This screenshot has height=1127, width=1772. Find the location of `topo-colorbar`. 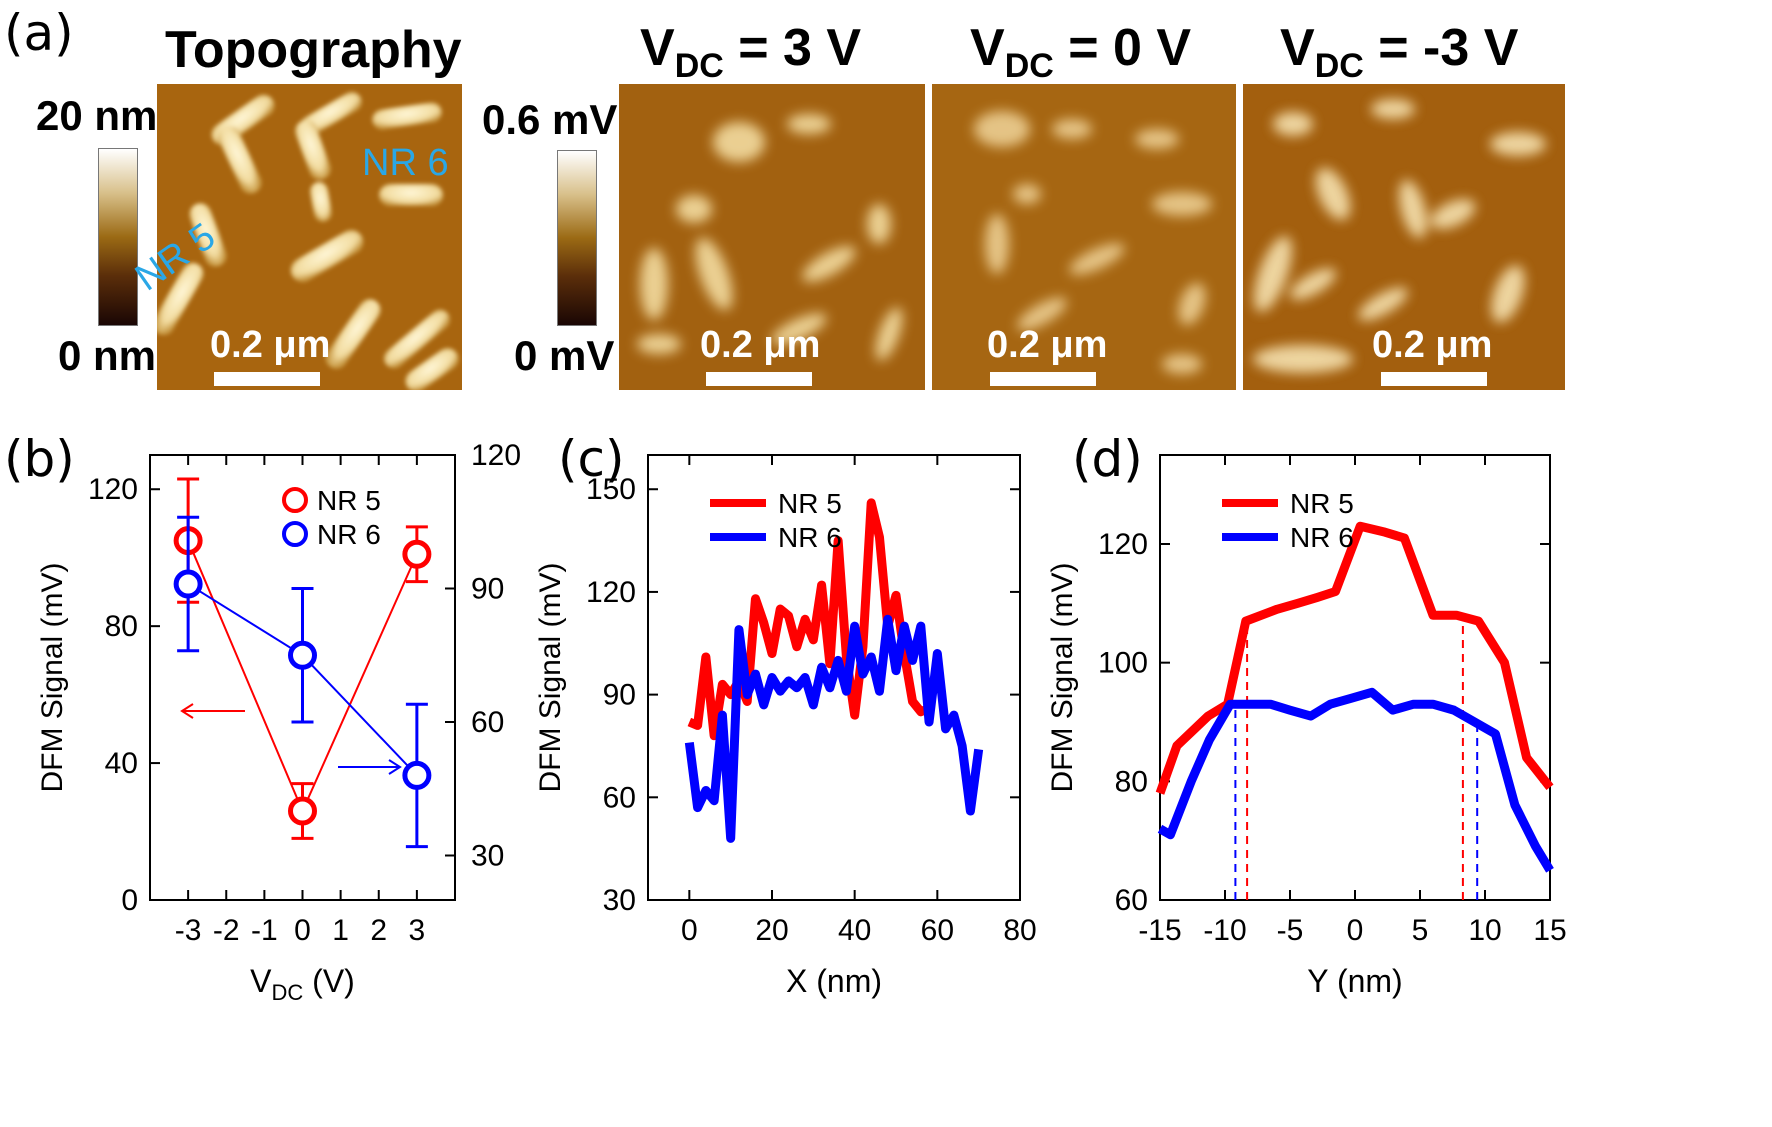

topo-colorbar is located at coordinates (118, 237).